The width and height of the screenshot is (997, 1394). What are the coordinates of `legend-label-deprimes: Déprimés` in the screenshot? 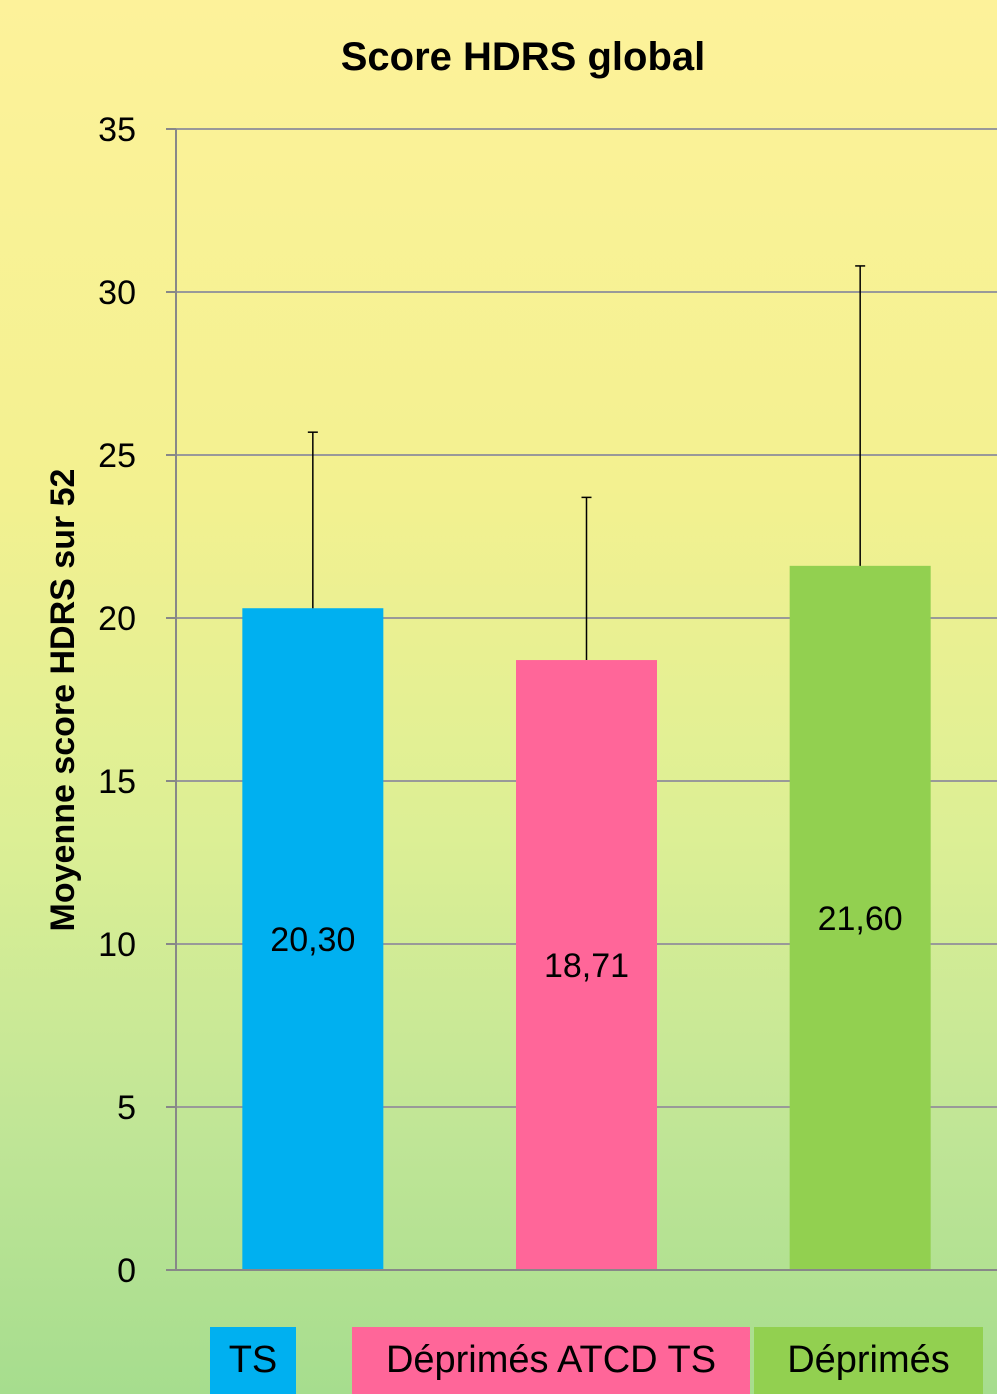 It's located at (868, 1360).